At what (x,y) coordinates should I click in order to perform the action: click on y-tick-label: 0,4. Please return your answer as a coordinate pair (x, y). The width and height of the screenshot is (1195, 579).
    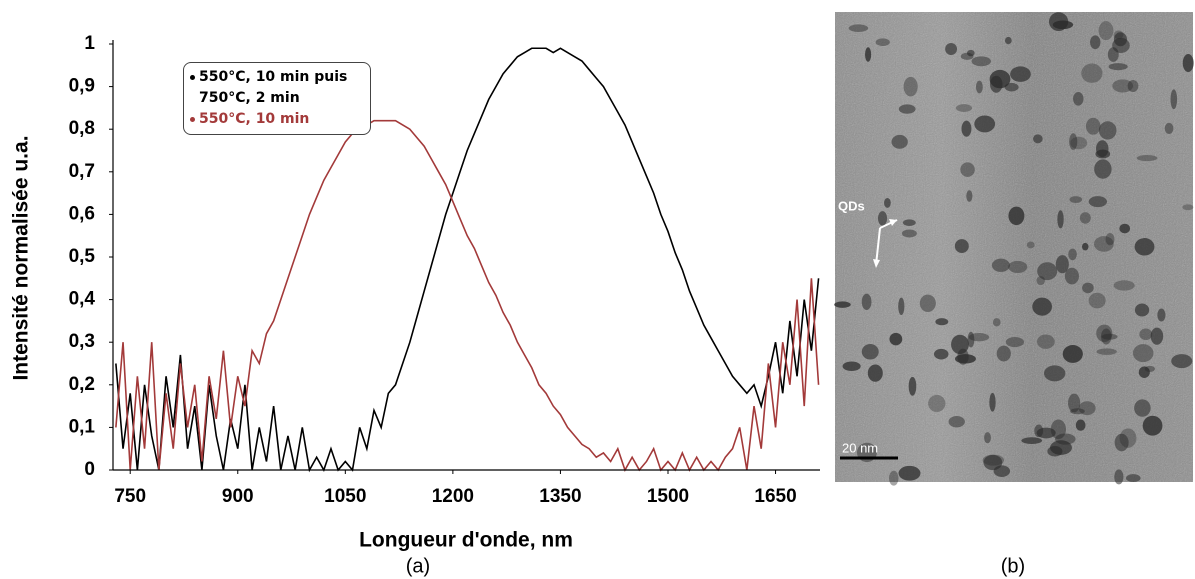
    Looking at the image, I should click on (82, 299).